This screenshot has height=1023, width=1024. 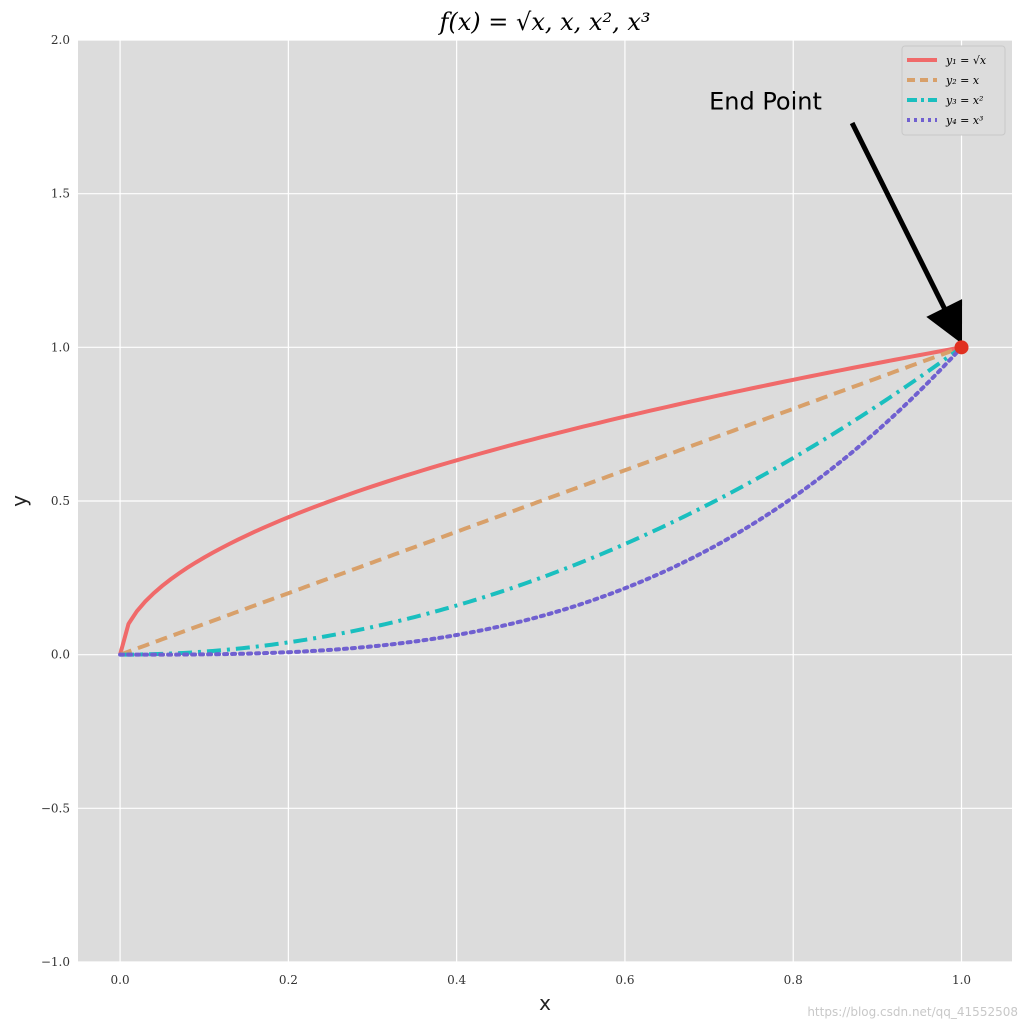 I want to click on x-tick-label: 1.0, so click(x=961, y=980).